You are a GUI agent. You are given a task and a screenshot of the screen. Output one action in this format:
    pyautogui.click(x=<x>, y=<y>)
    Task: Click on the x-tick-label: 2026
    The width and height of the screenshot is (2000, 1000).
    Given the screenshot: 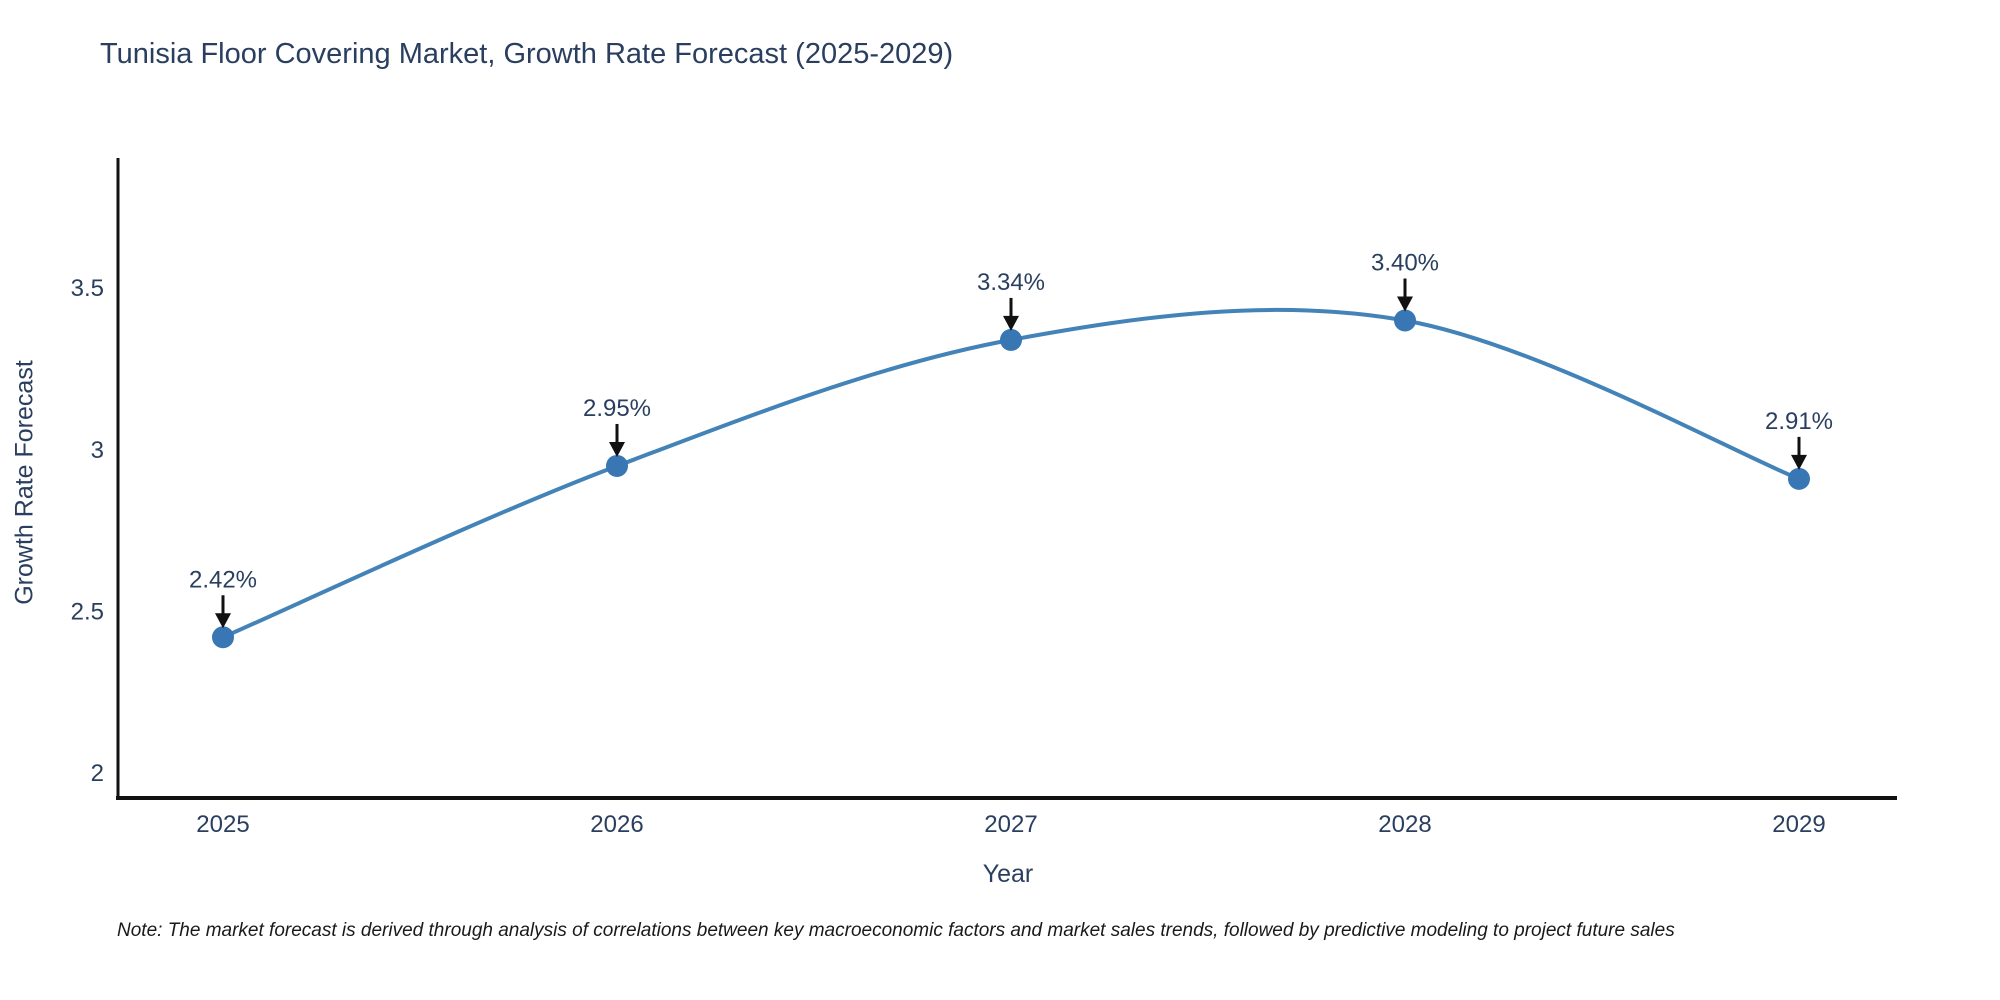 What is the action you would take?
    pyautogui.click(x=616, y=824)
    